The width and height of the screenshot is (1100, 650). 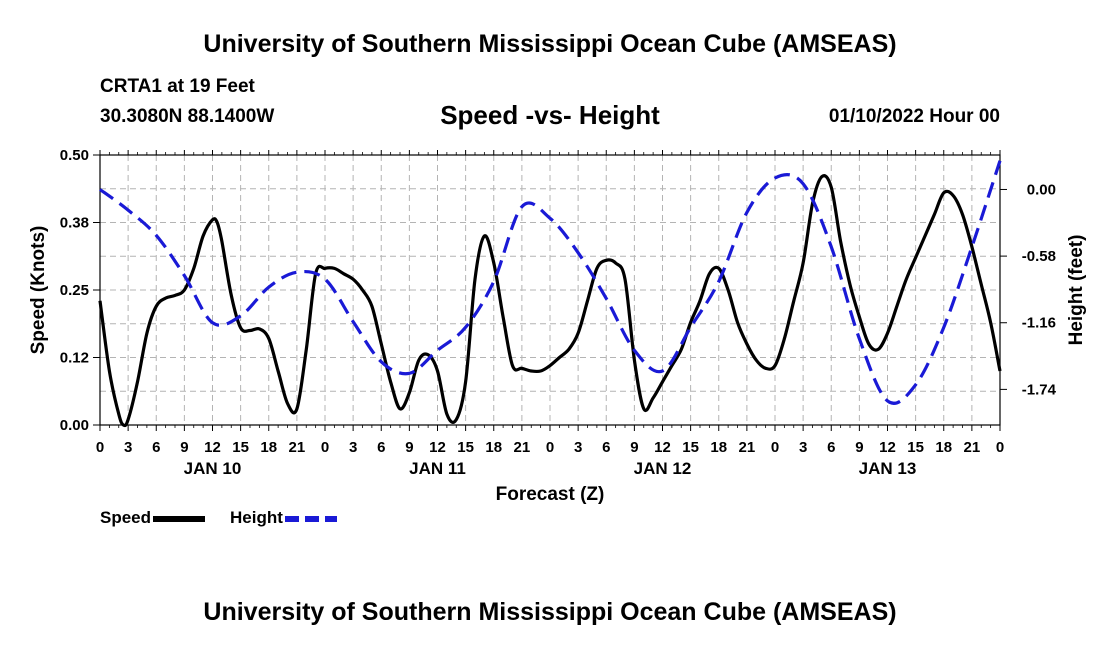 What do you see at coordinates (38, 290) in the screenshot?
I see `y-axis-label: Speed (Knots)` at bounding box center [38, 290].